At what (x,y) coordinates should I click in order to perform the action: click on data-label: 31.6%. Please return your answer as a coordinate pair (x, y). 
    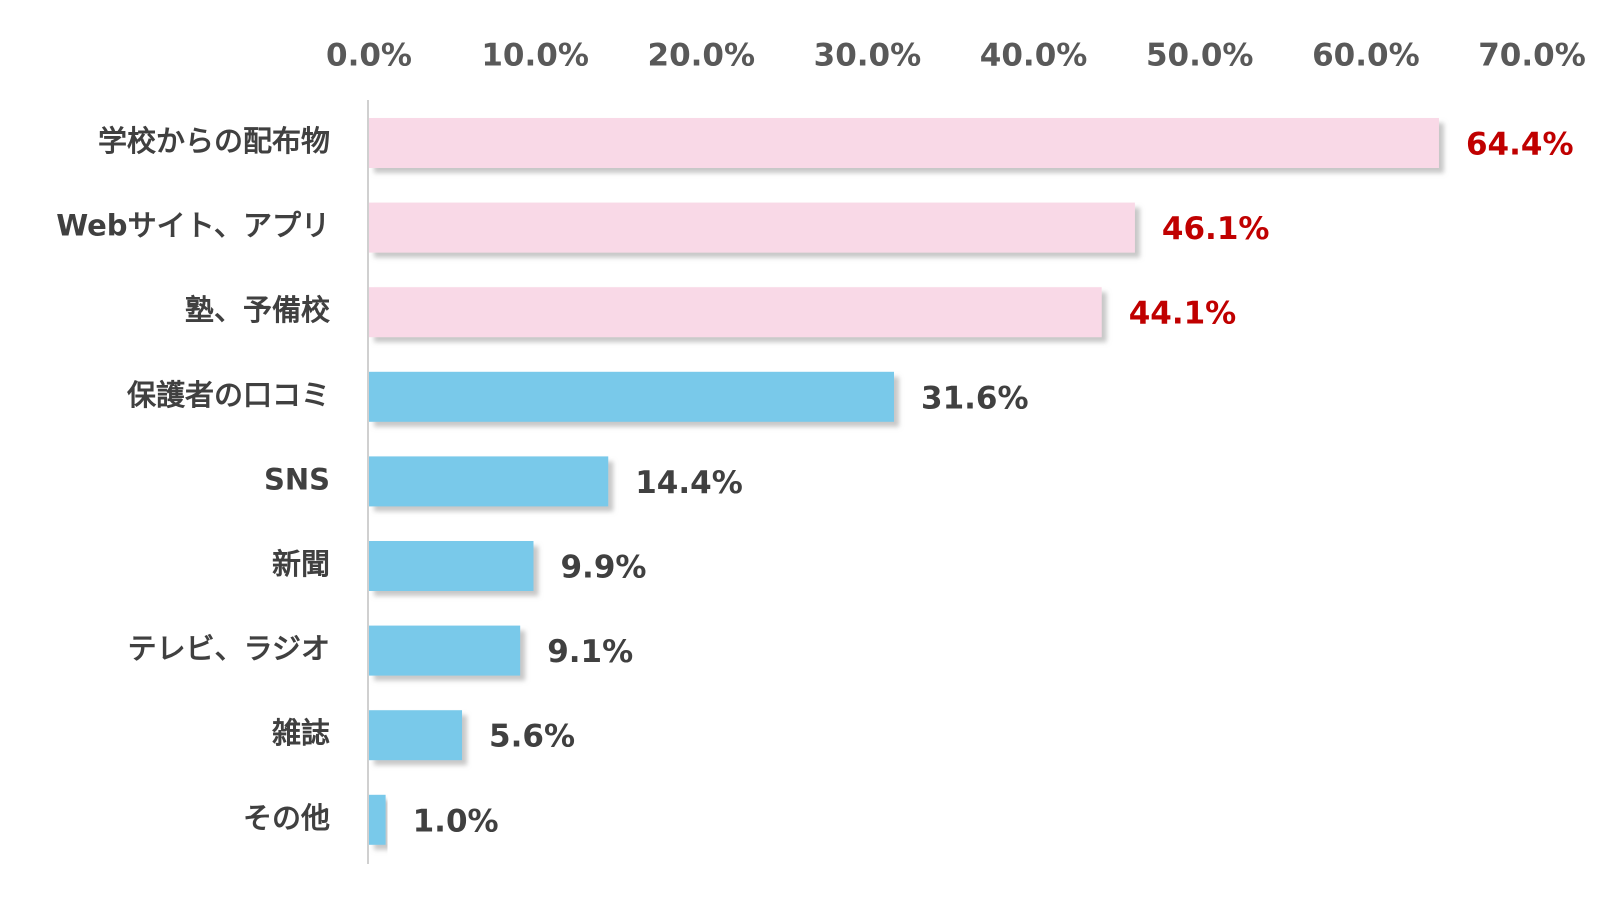
    Looking at the image, I should click on (975, 398).